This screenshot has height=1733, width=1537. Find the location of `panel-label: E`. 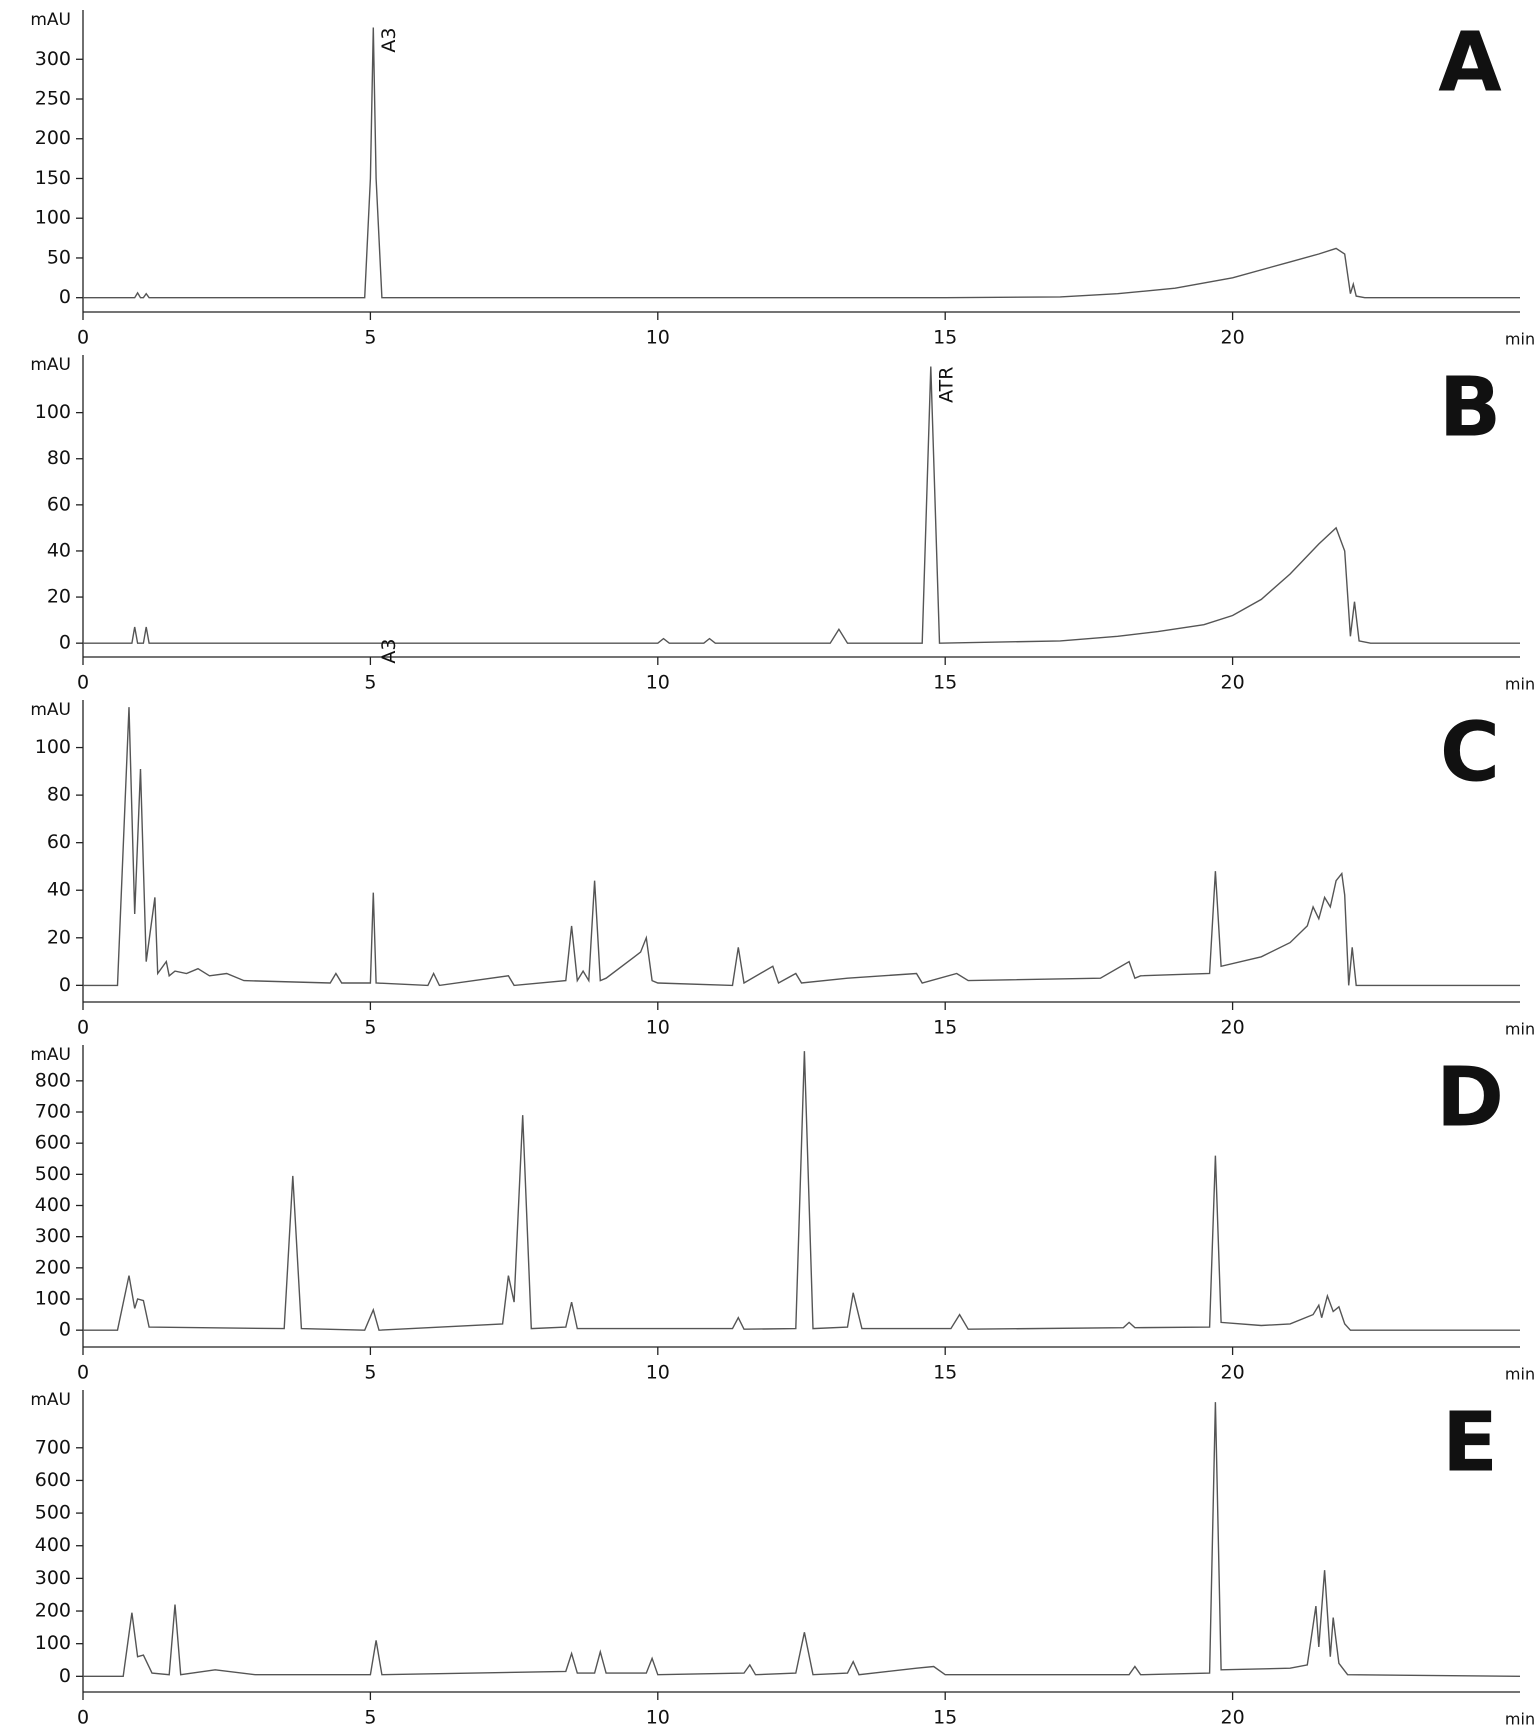

panel-label: E is located at coordinates (1470, 1442).